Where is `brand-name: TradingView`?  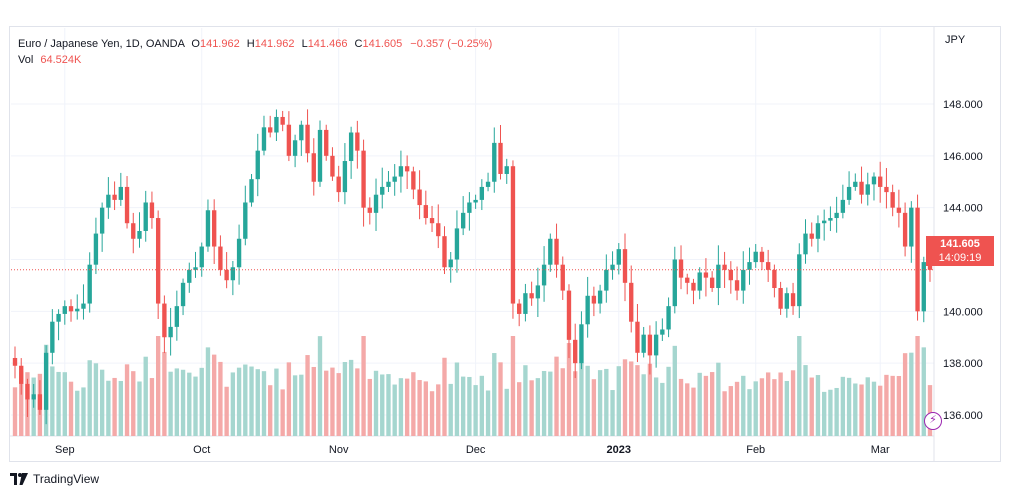
brand-name: TradingView is located at coordinates (66, 479).